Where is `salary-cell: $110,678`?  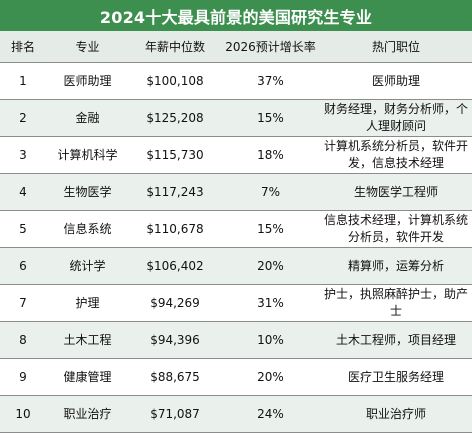
salary-cell: $110,678 is located at coordinates (175, 229).